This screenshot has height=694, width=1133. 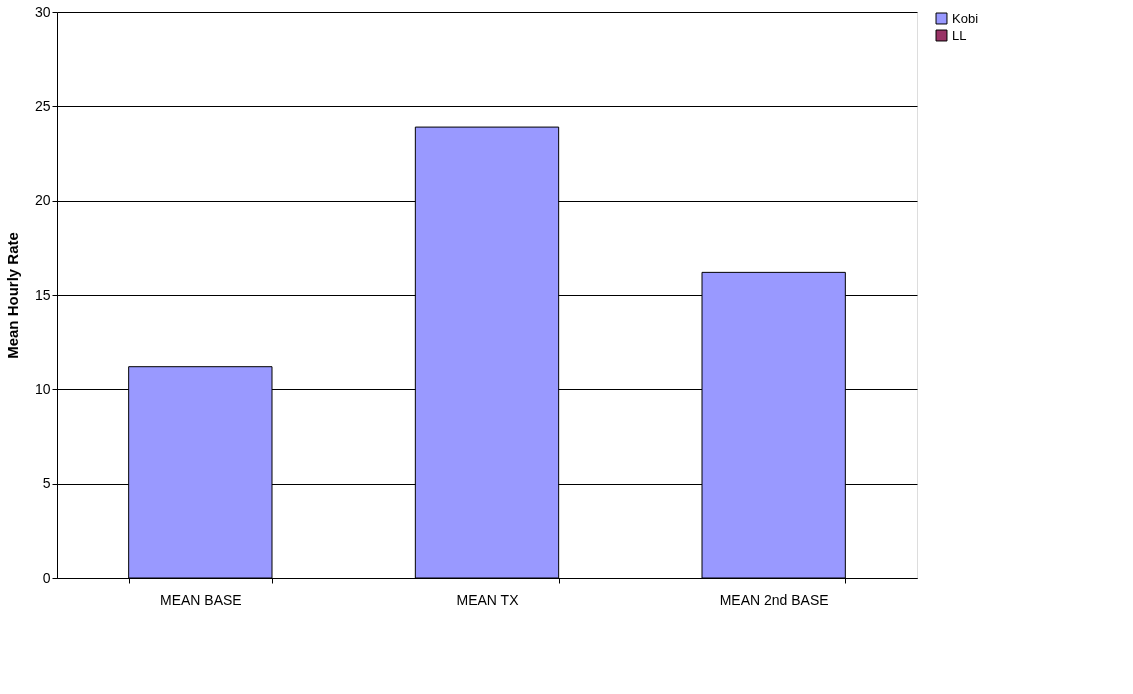 I want to click on x-tick-label: MEAN BASE, so click(x=200, y=599).